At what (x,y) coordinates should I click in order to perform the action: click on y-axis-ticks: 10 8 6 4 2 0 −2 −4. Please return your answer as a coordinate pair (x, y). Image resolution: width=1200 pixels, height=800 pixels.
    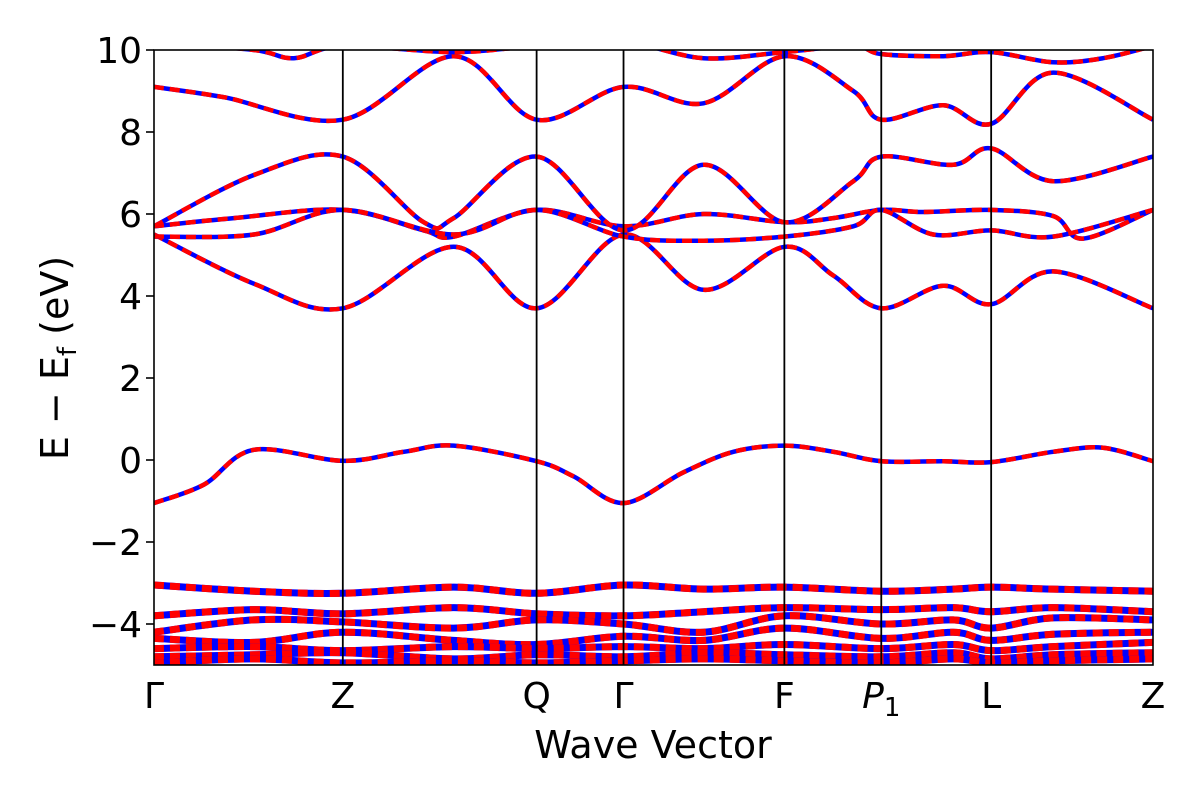
    Looking at the image, I should click on (121, 338).